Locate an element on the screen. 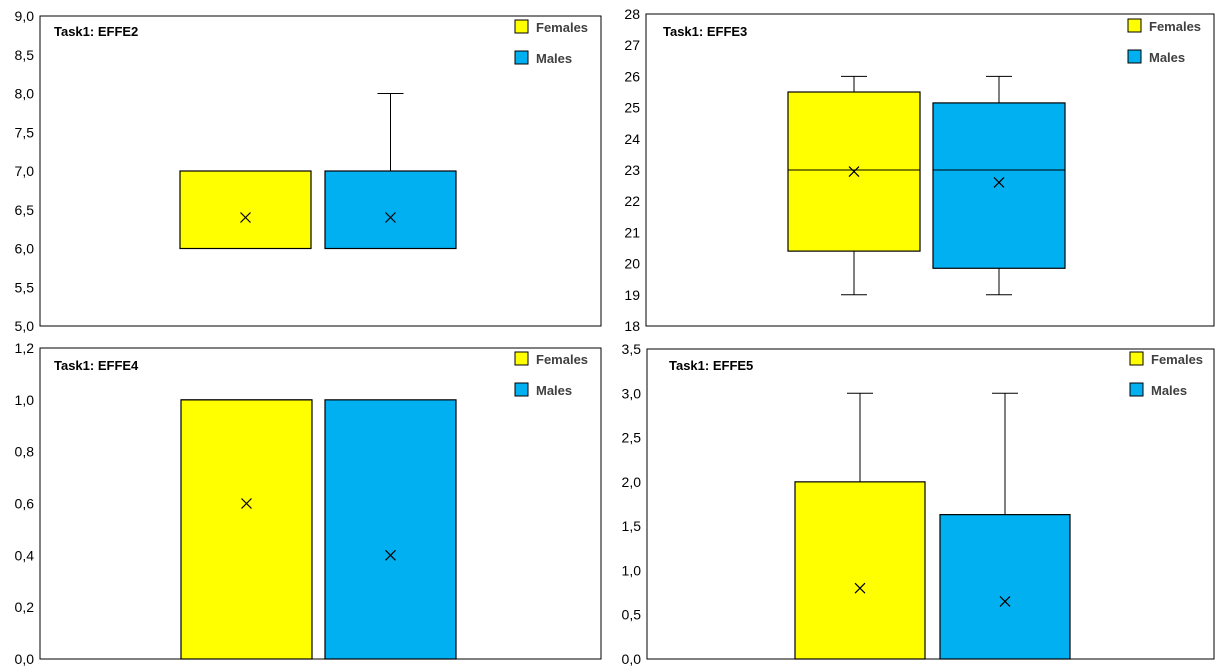 This screenshot has width=1216, height=668. chart-title: Task1: EFFE3 is located at coordinates (705, 31).